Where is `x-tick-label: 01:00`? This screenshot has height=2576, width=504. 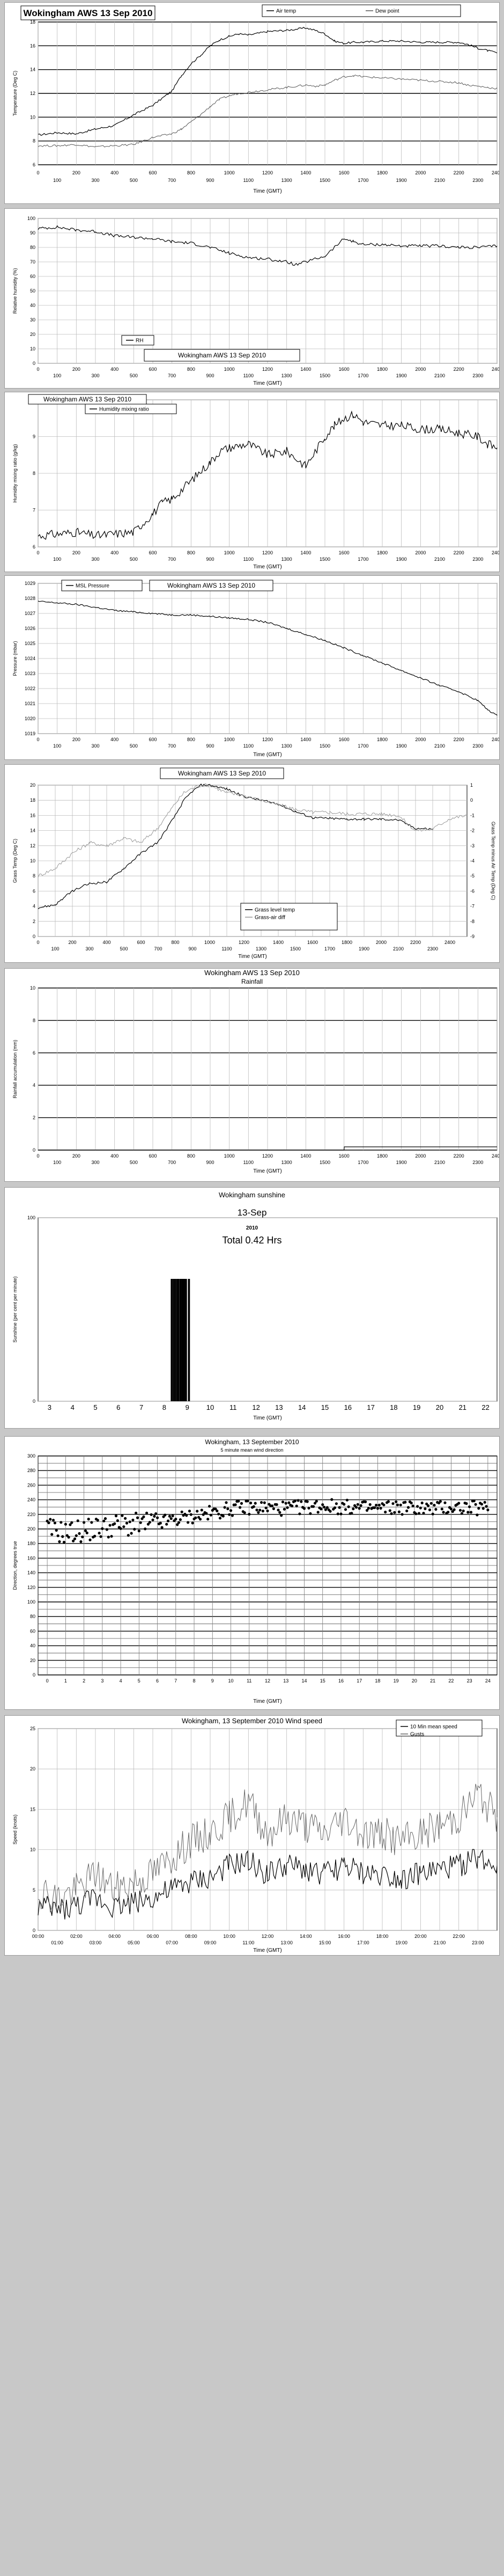 x-tick-label: 01:00 is located at coordinates (57, 1942).